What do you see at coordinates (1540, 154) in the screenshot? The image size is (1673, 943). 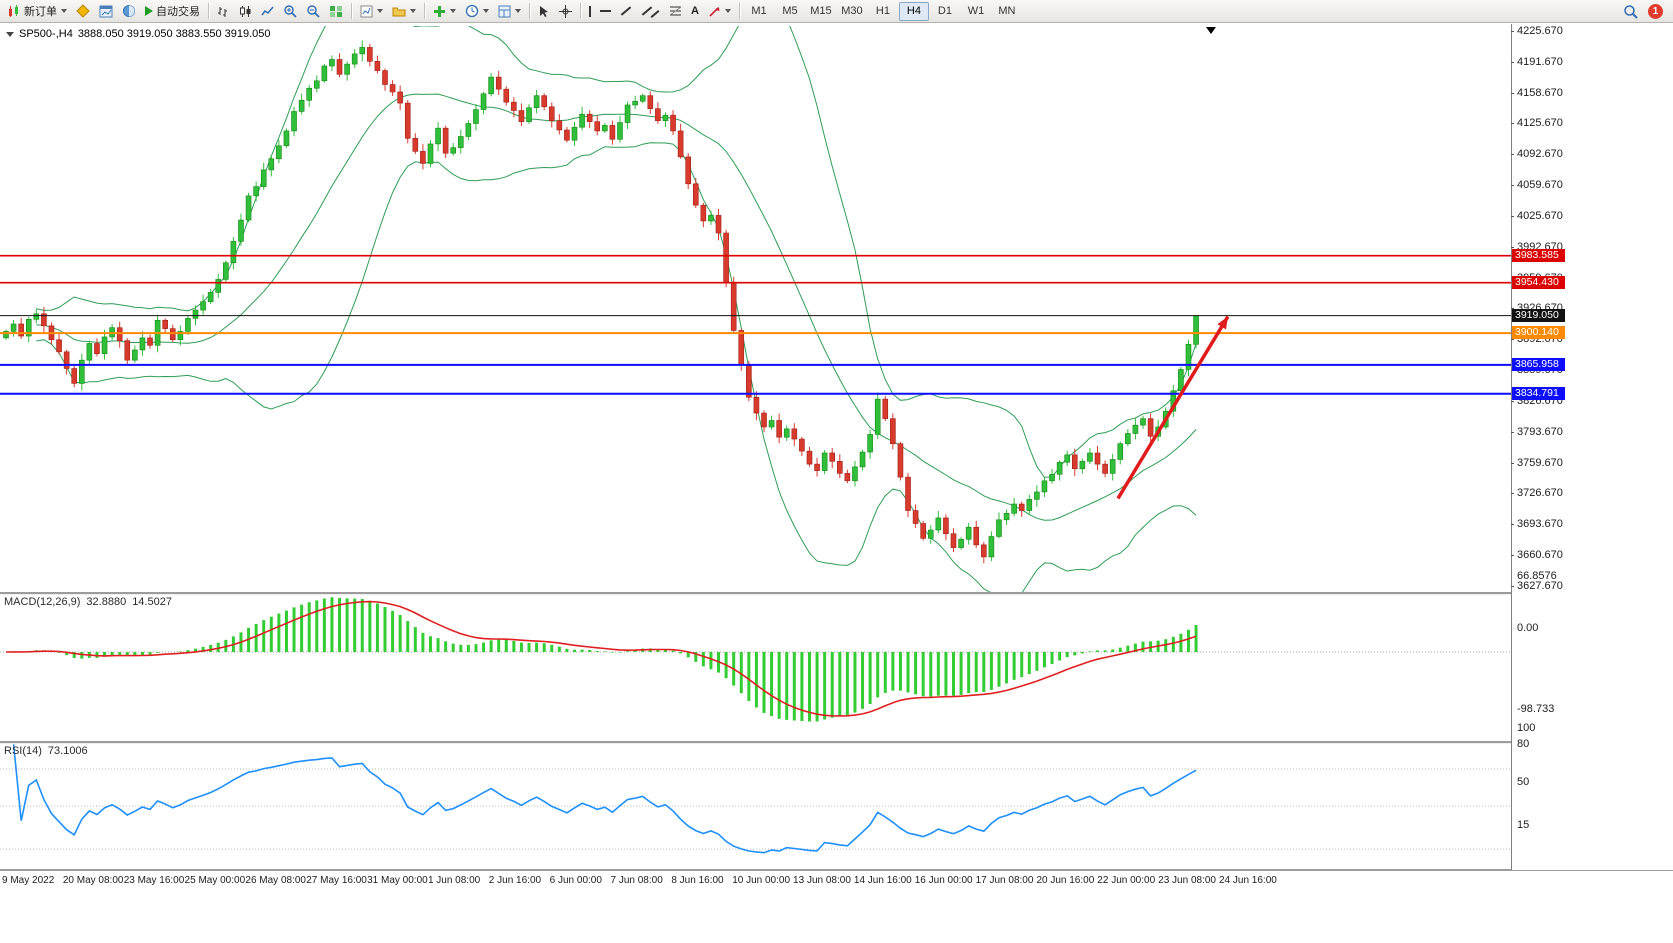 I see `price-tick-label: 4092.670` at bounding box center [1540, 154].